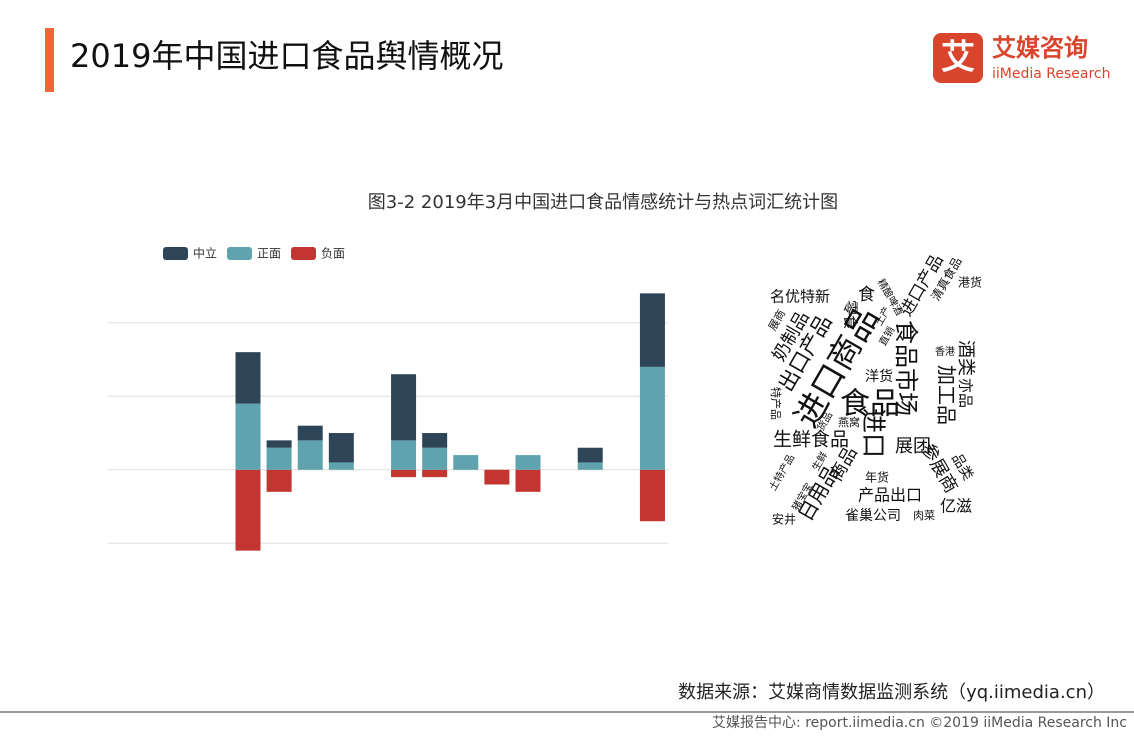 This screenshot has width=1134, height=737. I want to click on logo-icon, so click(958, 58).